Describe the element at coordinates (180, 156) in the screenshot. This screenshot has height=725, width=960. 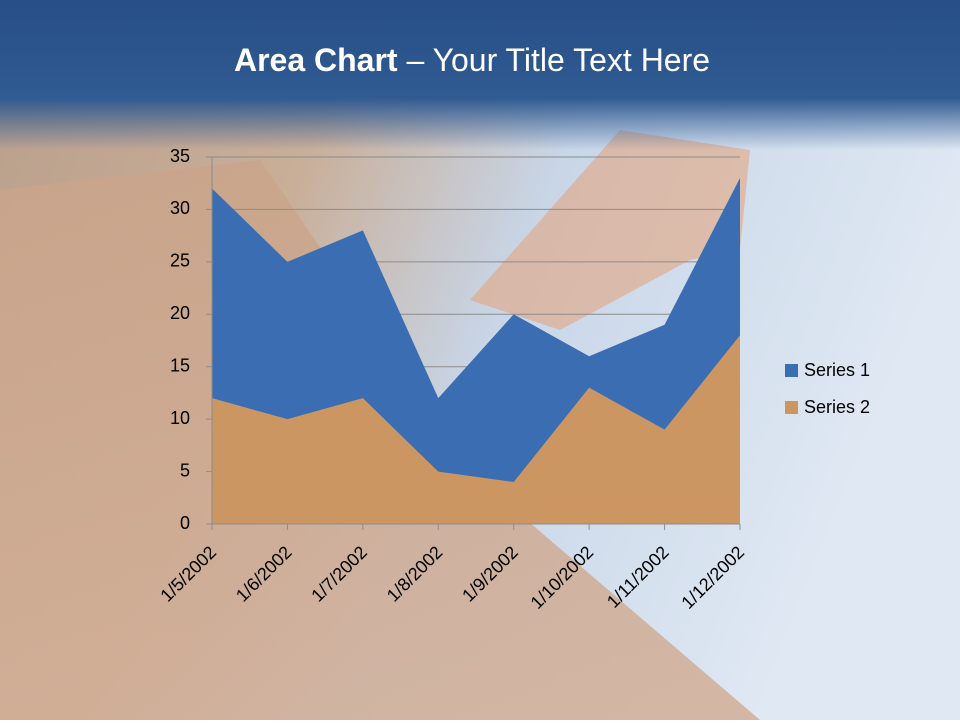
I see `y-tick-label: 35` at that location.